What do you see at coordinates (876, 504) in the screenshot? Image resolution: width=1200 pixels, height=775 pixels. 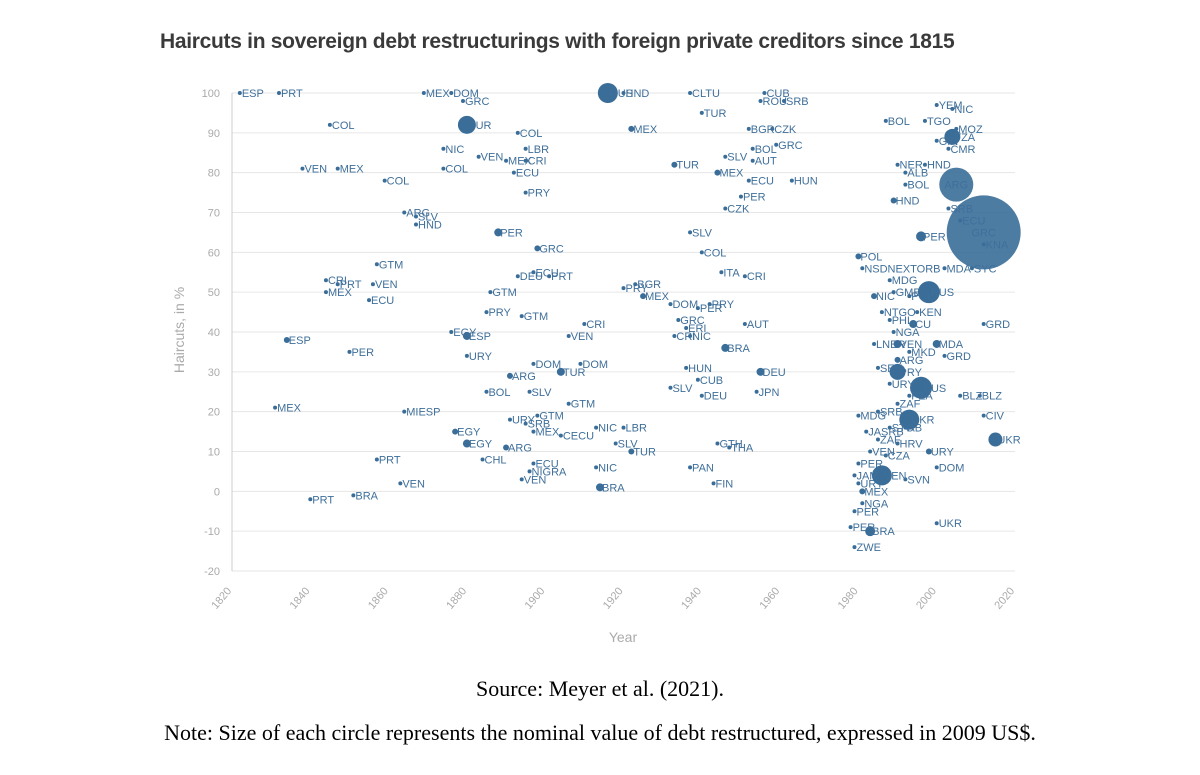 I see `point-label: NGA` at bounding box center [876, 504].